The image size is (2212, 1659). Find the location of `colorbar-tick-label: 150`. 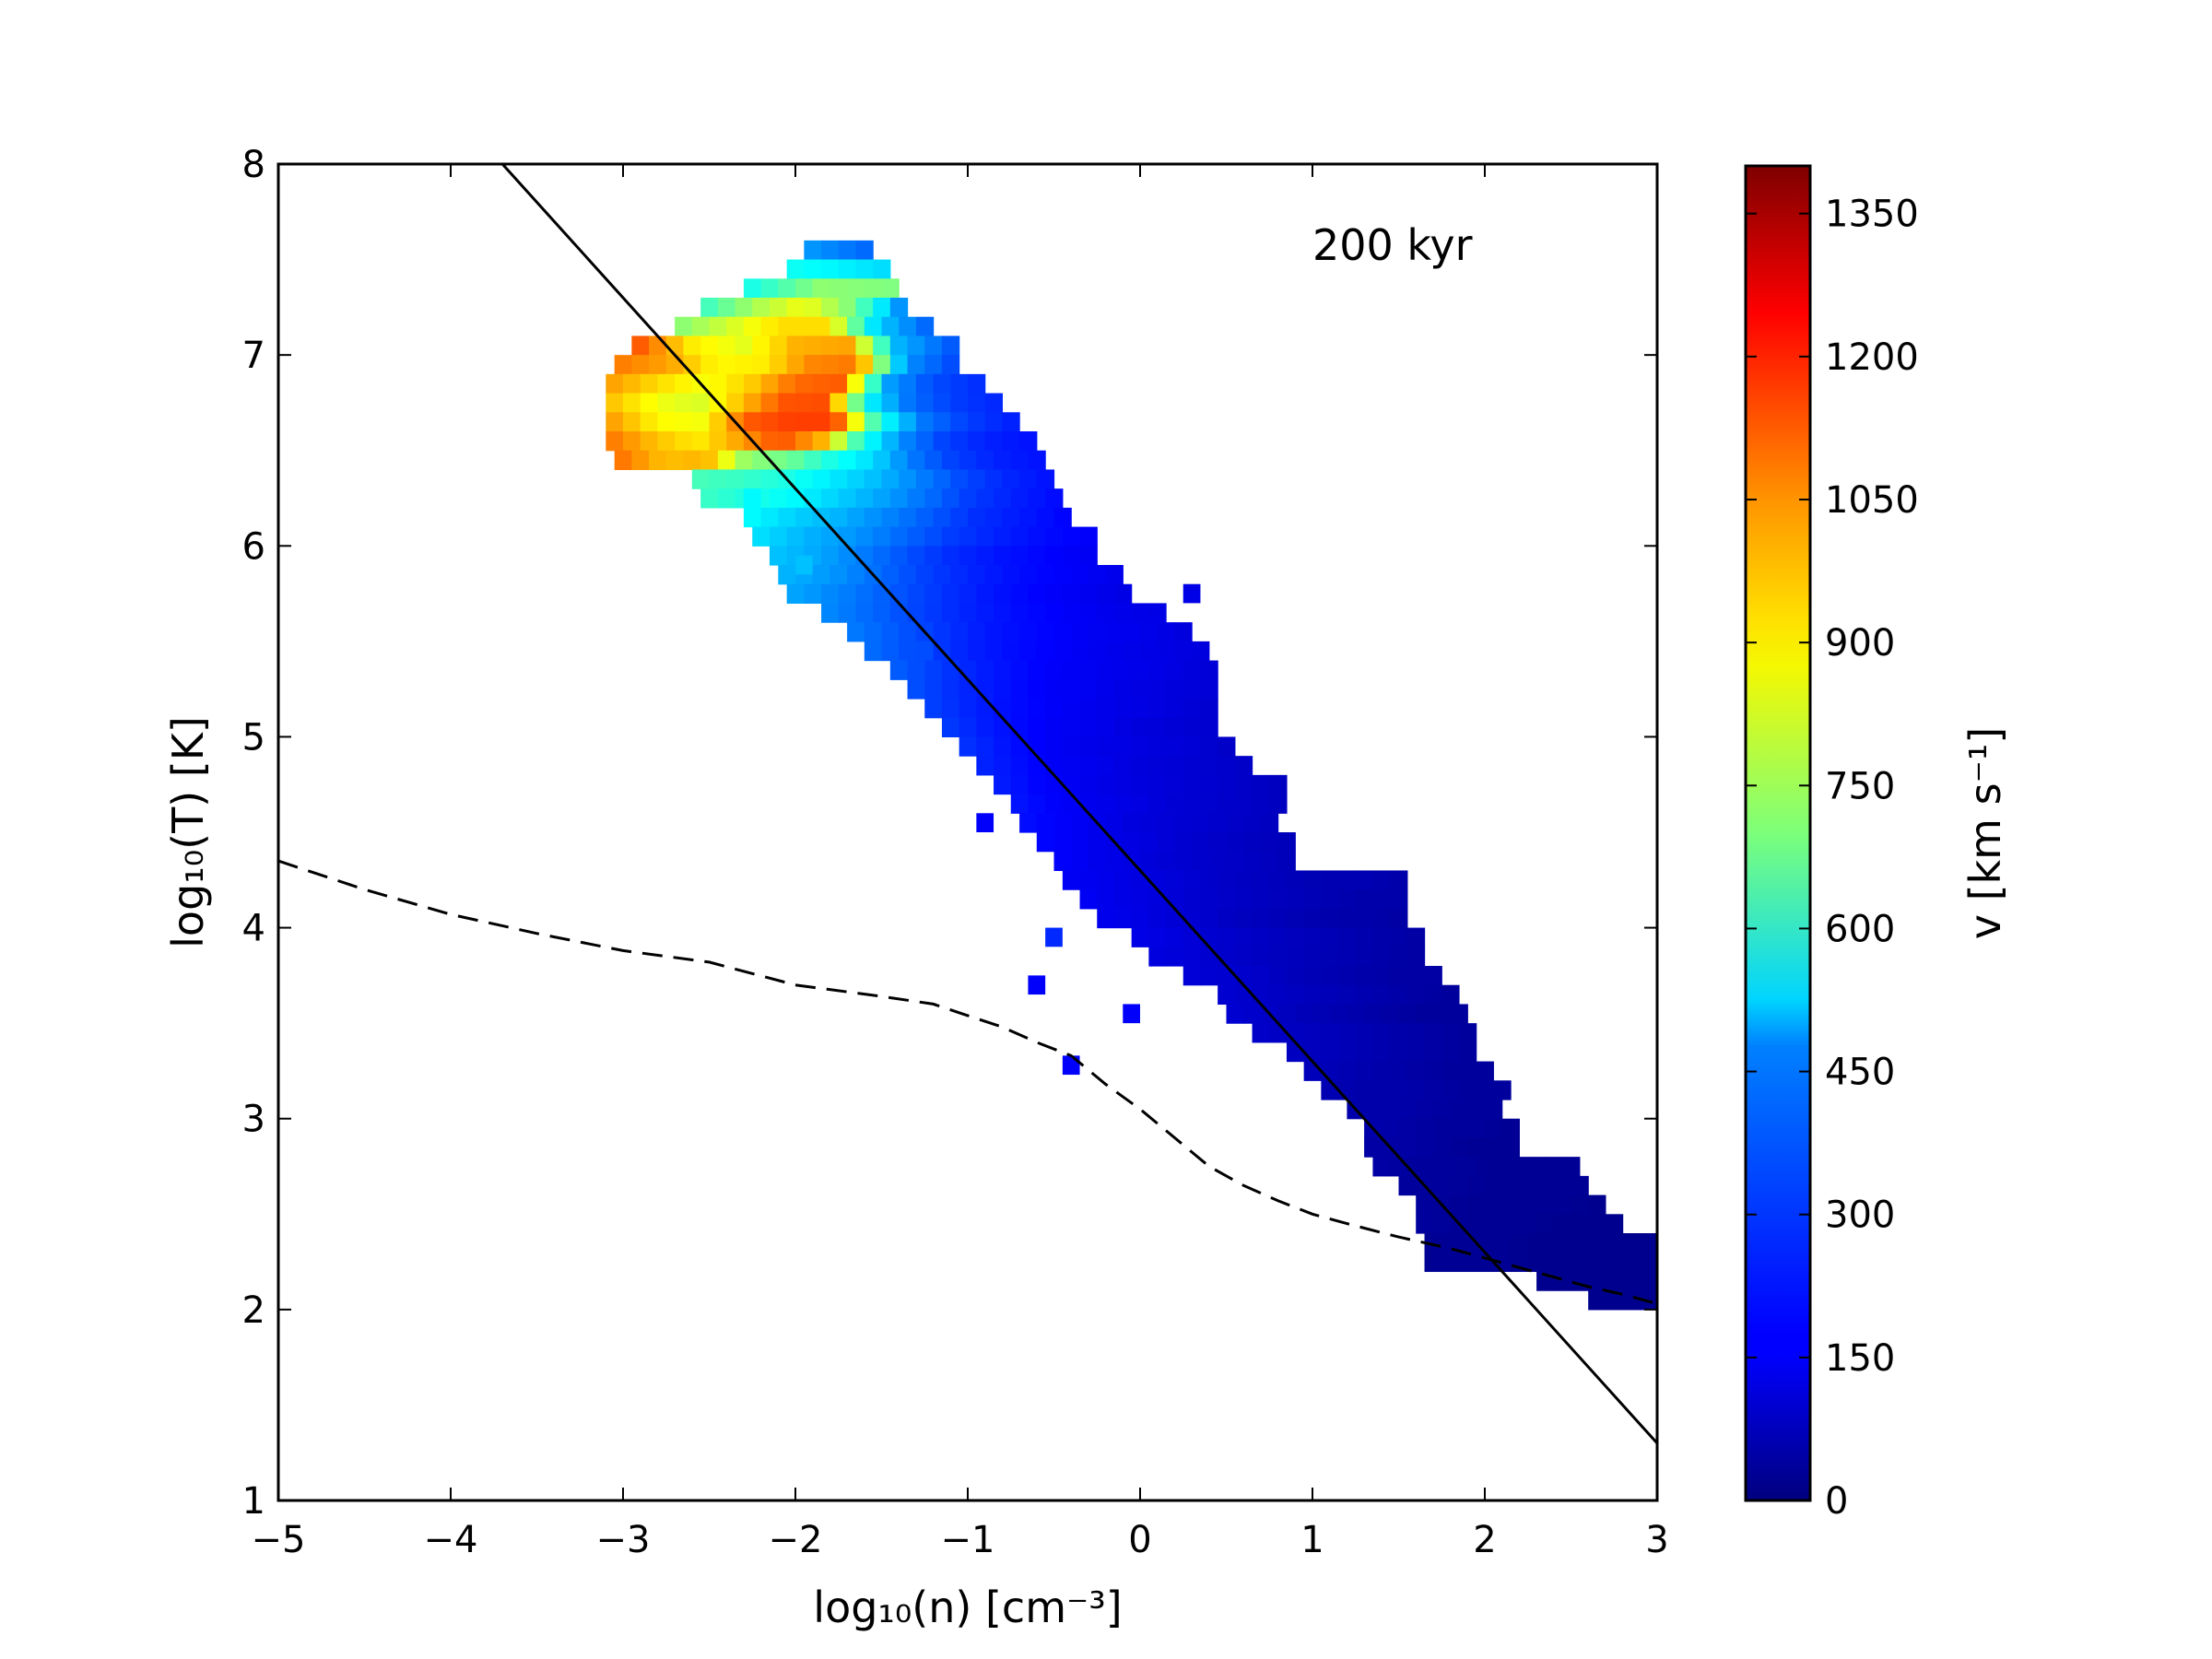

colorbar-tick-label: 150 is located at coordinates (1860, 1358).